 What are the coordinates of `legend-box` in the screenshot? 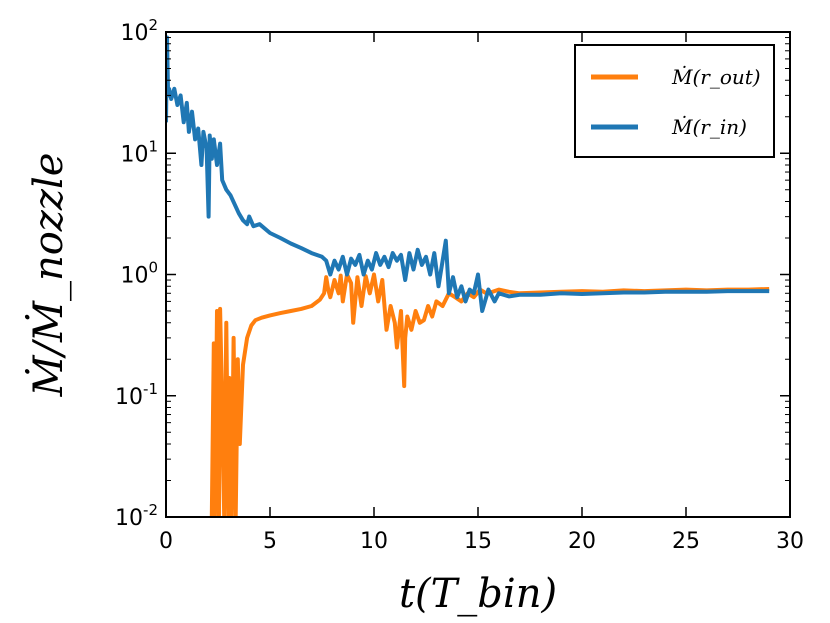 It's located at (674, 101).